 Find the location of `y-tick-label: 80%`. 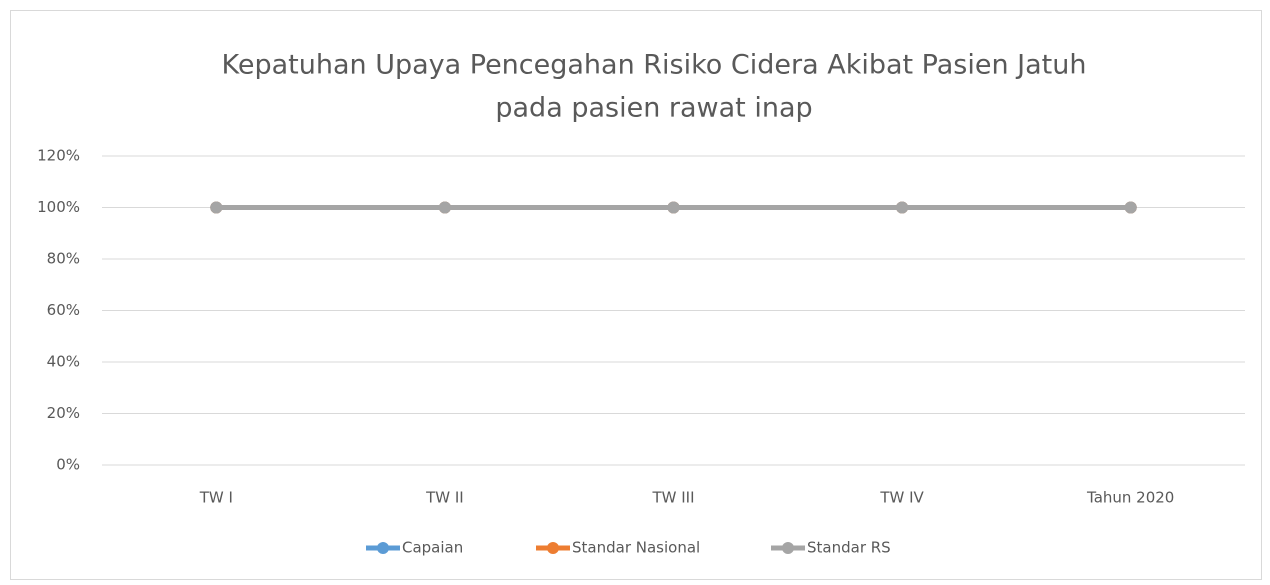

y-tick-label: 80% is located at coordinates (63, 259).